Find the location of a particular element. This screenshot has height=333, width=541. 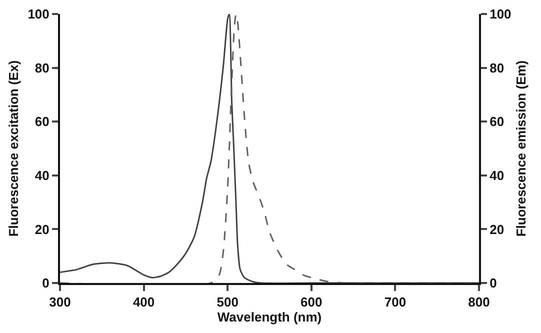

x-tick-label: 500 is located at coordinates (227, 302).